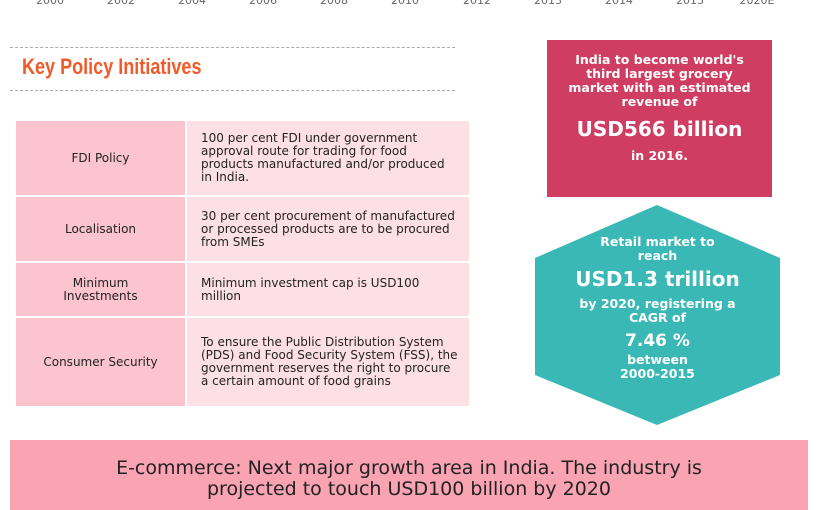 The height and width of the screenshot is (510, 820). What do you see at coordinates (548, 3) in the screenshot?
I see `year-label: 2013` at bounding box center [548, 3].